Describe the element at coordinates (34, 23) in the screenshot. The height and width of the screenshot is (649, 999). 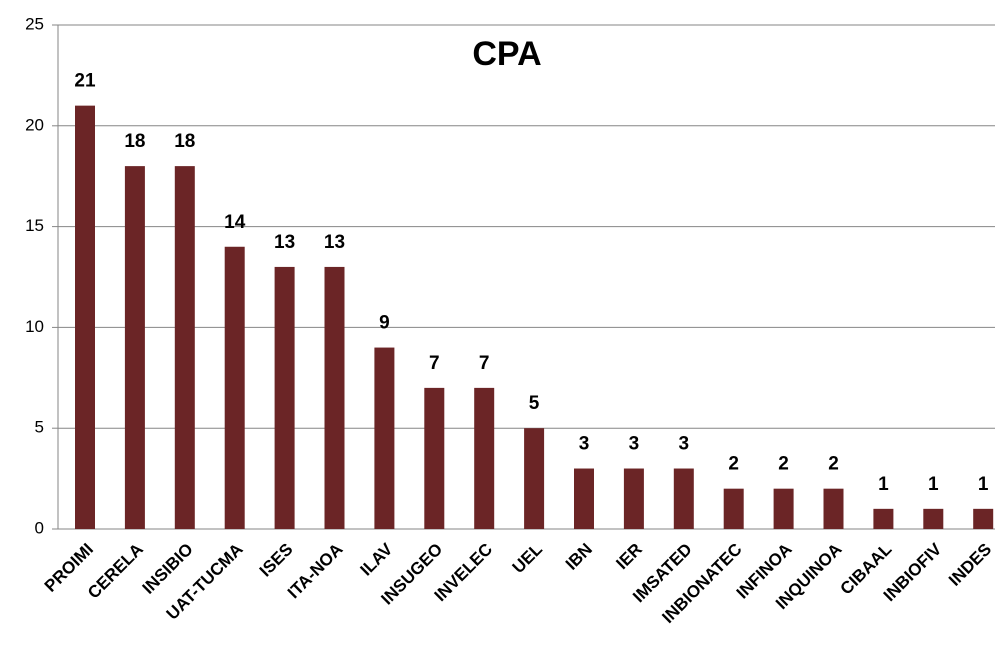
I see `y-tick-label: 25` at that location.